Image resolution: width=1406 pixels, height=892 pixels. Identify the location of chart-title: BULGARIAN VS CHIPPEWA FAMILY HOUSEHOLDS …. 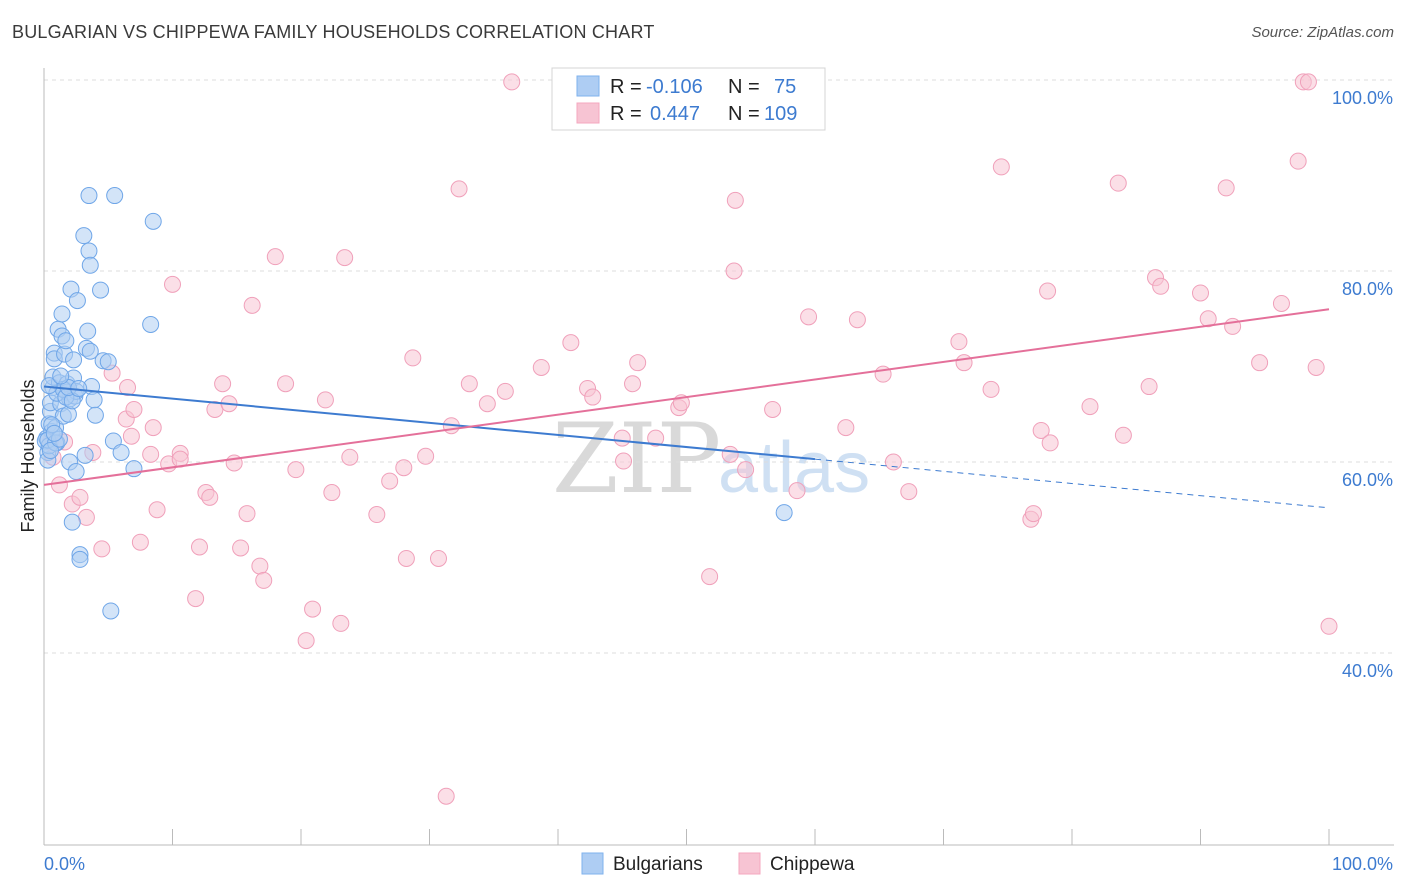
(333, 32).